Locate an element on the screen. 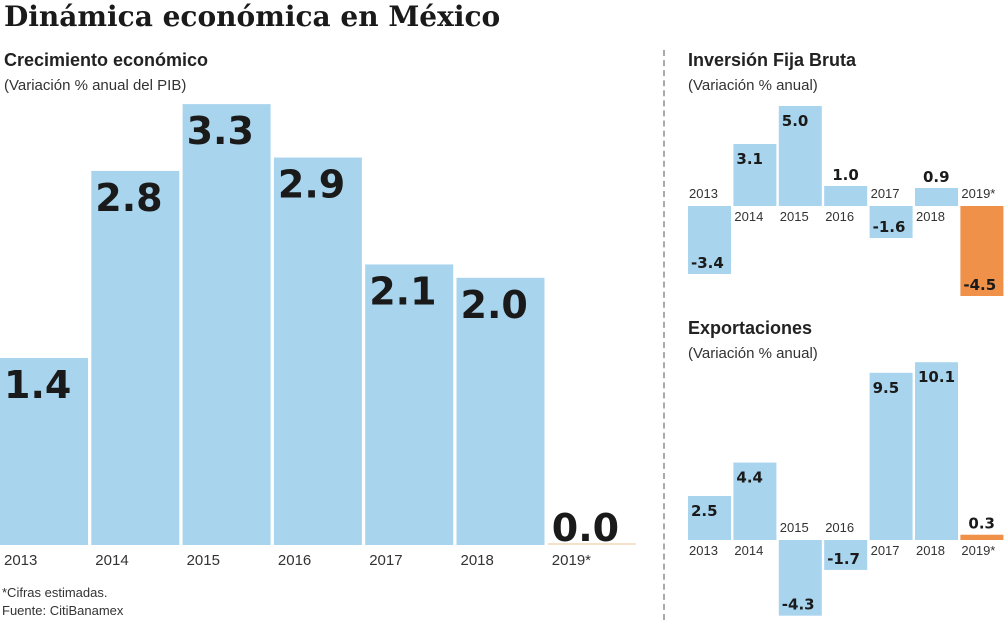  value-label: -1.7 is located at coordinates (843, 559).